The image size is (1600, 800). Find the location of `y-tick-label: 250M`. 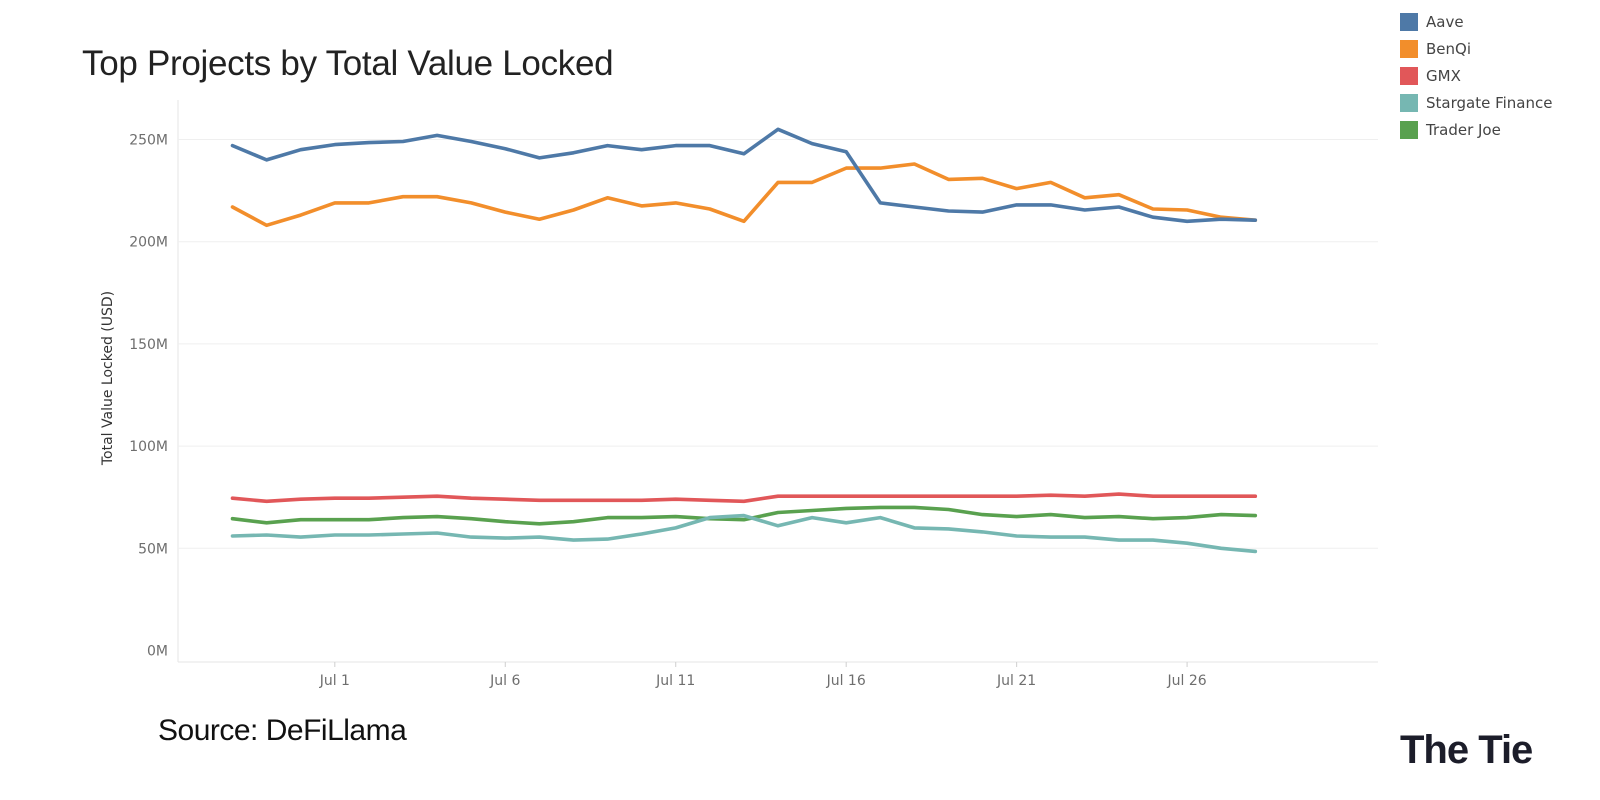

y-tick-label: 250M is located at coordinates (148, 141).